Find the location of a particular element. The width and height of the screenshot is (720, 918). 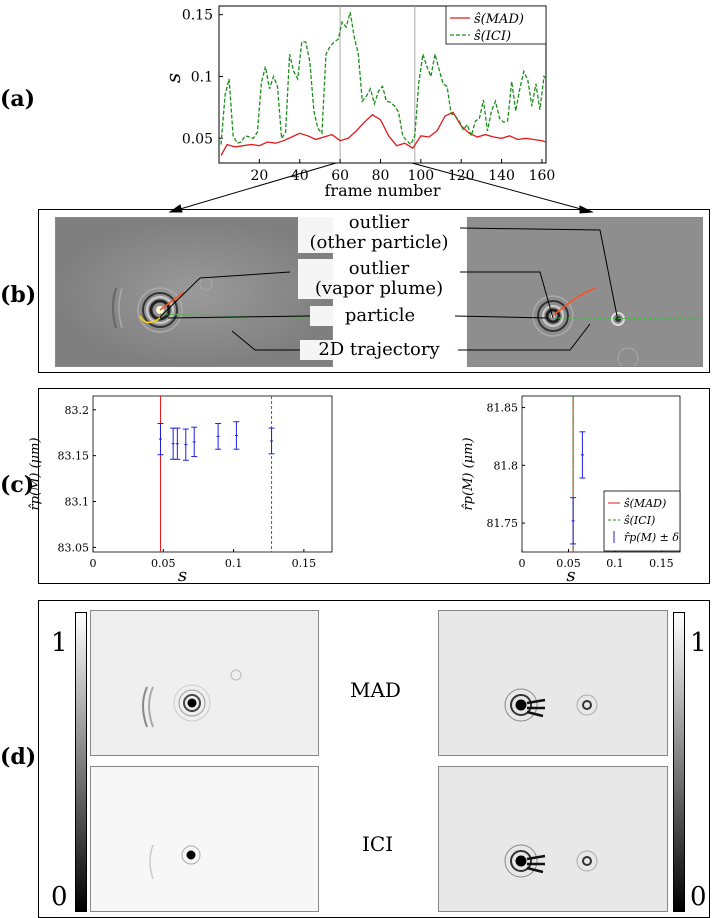

legend: ŝ(MAD) ŝ(ICI) is located at coordinates (496, 25).